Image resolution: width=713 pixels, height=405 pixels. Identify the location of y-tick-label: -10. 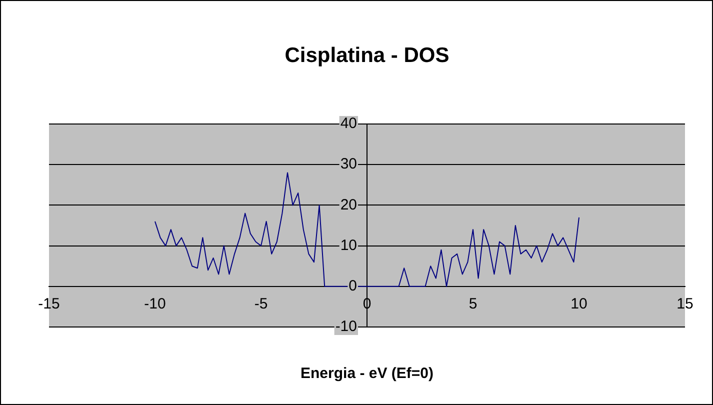
(346, 327).